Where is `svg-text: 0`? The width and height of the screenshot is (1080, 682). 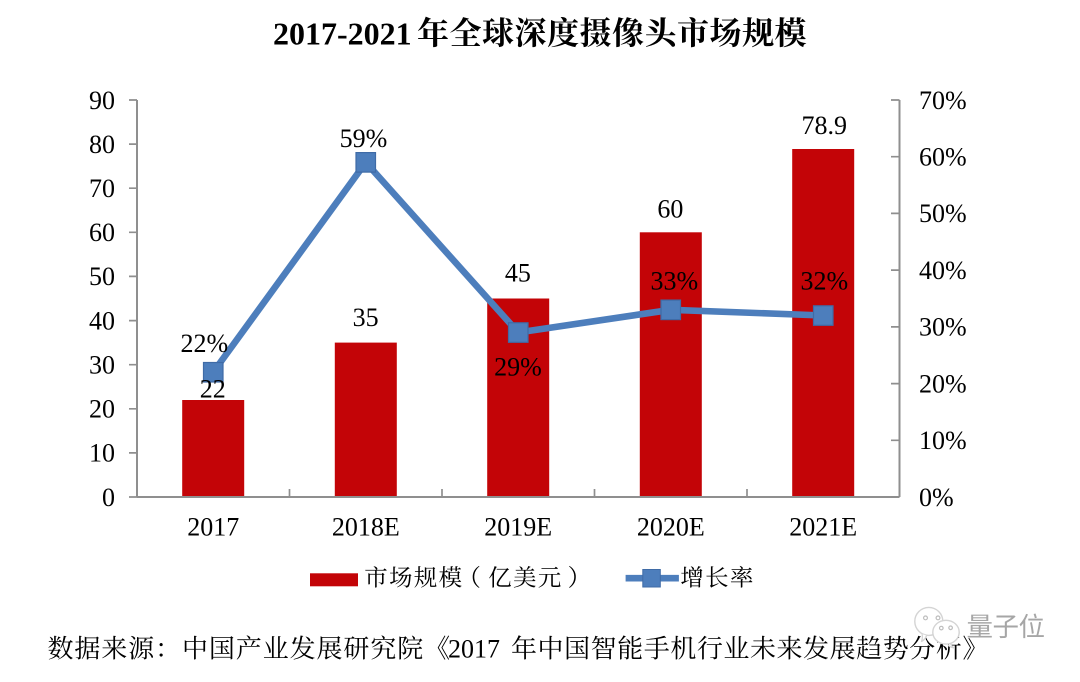 svg-text: 0 is located at coordinates (108, 497).